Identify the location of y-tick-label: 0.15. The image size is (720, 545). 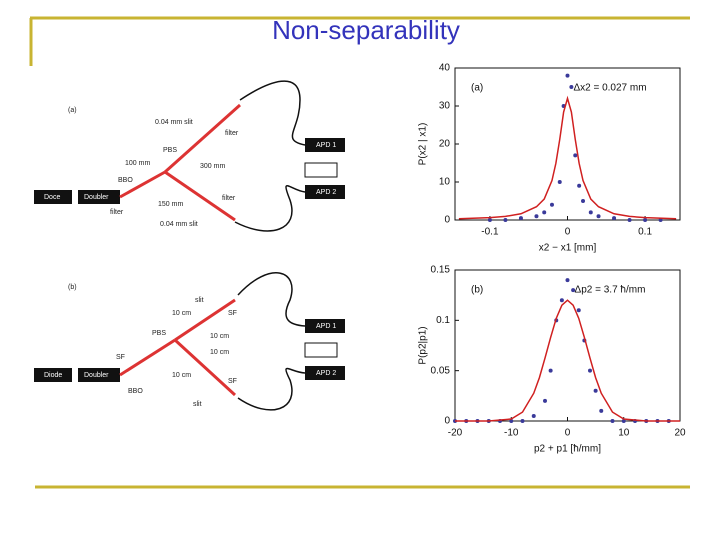
(441, 270).